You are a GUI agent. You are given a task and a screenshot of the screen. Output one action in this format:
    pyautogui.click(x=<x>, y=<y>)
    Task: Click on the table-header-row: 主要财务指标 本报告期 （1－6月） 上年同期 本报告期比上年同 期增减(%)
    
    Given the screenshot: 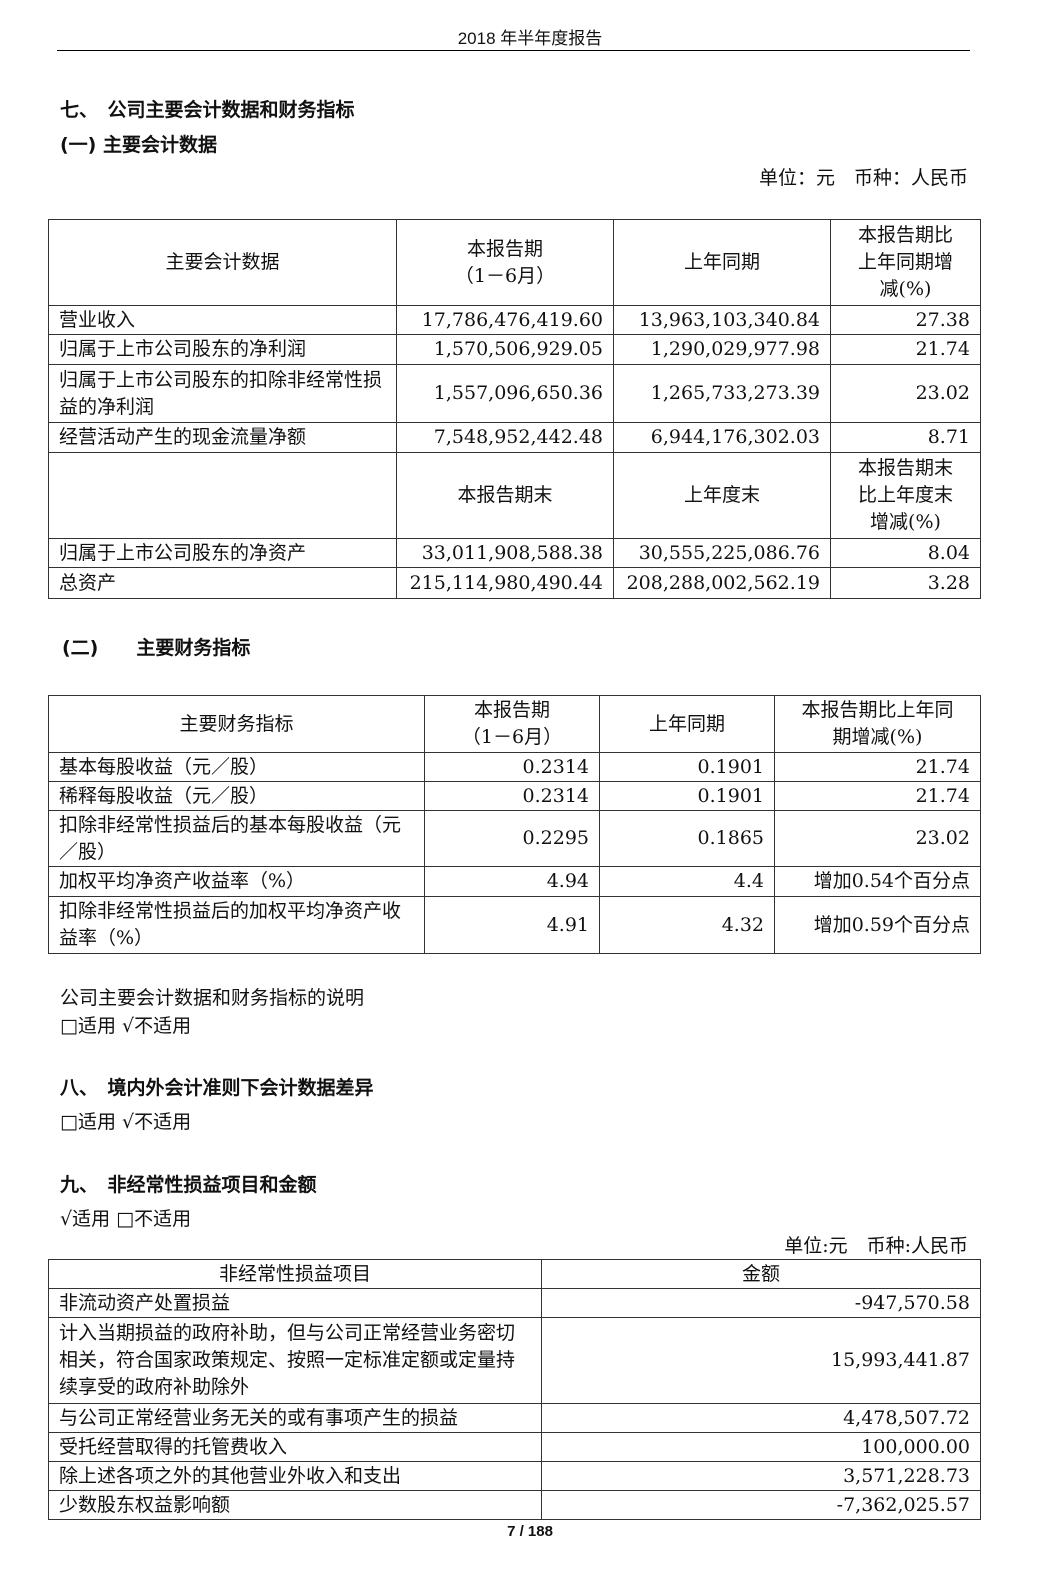 What is the action you would take?
    pyautogui.click(x=514, y=724)
    